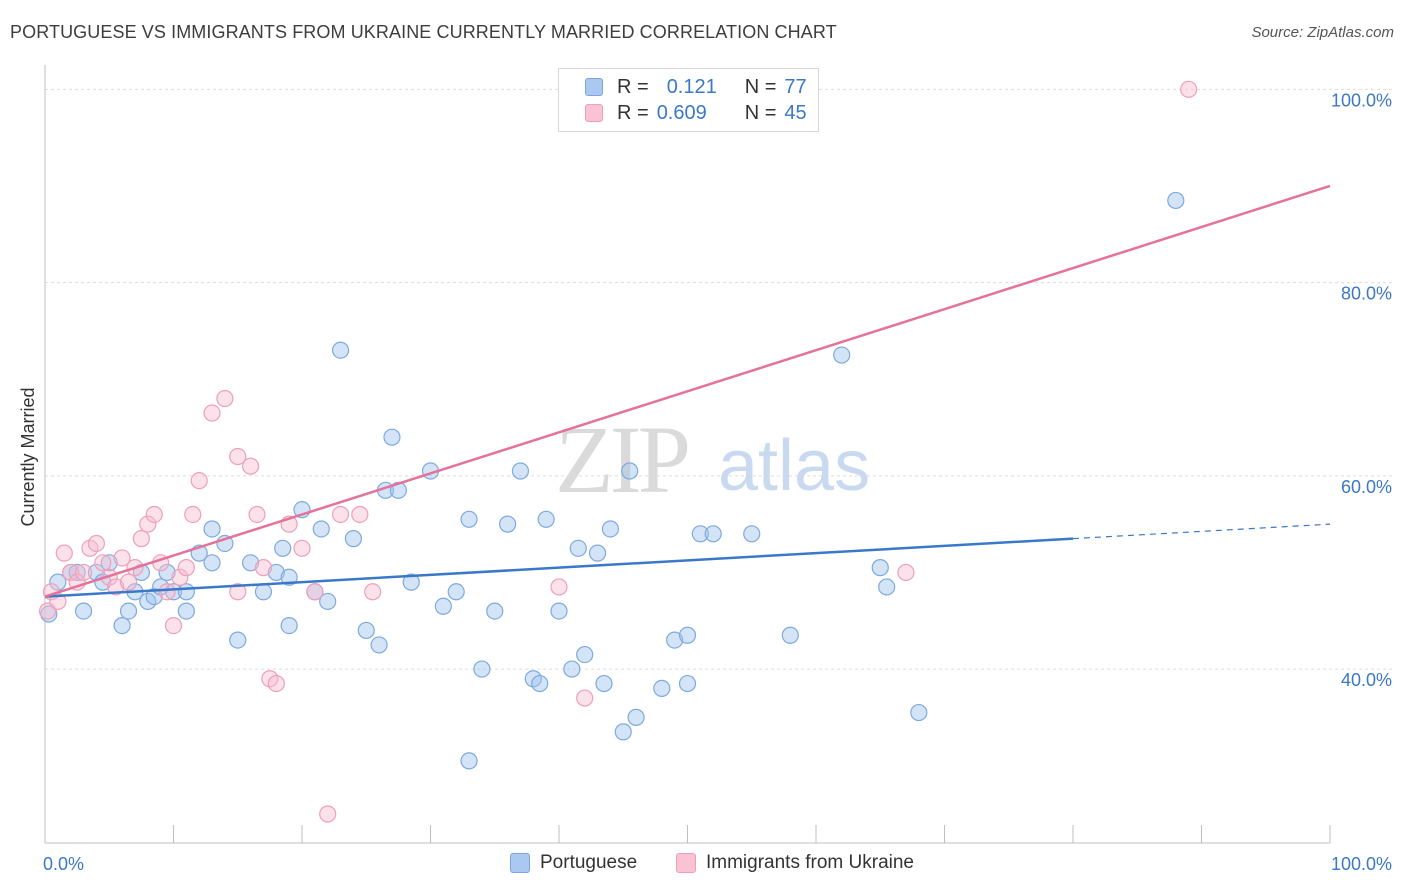  Describe the element at coordinates (686, 863) in the screenshot. I see `bottom-legend-swatch-ukraine` at that location.